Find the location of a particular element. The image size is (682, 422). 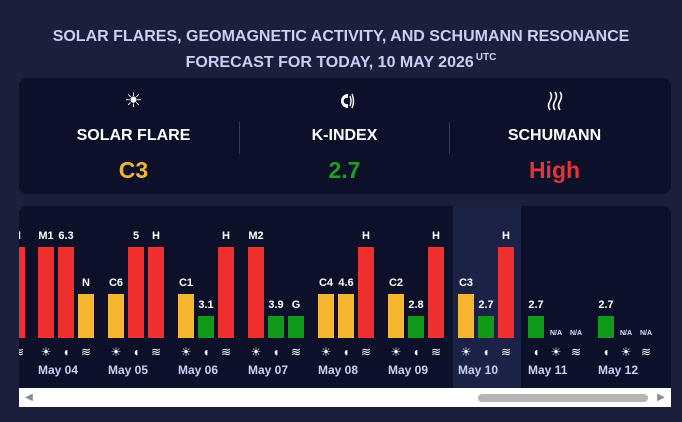

title-utc: UTC is located at coordinates (486, 57).